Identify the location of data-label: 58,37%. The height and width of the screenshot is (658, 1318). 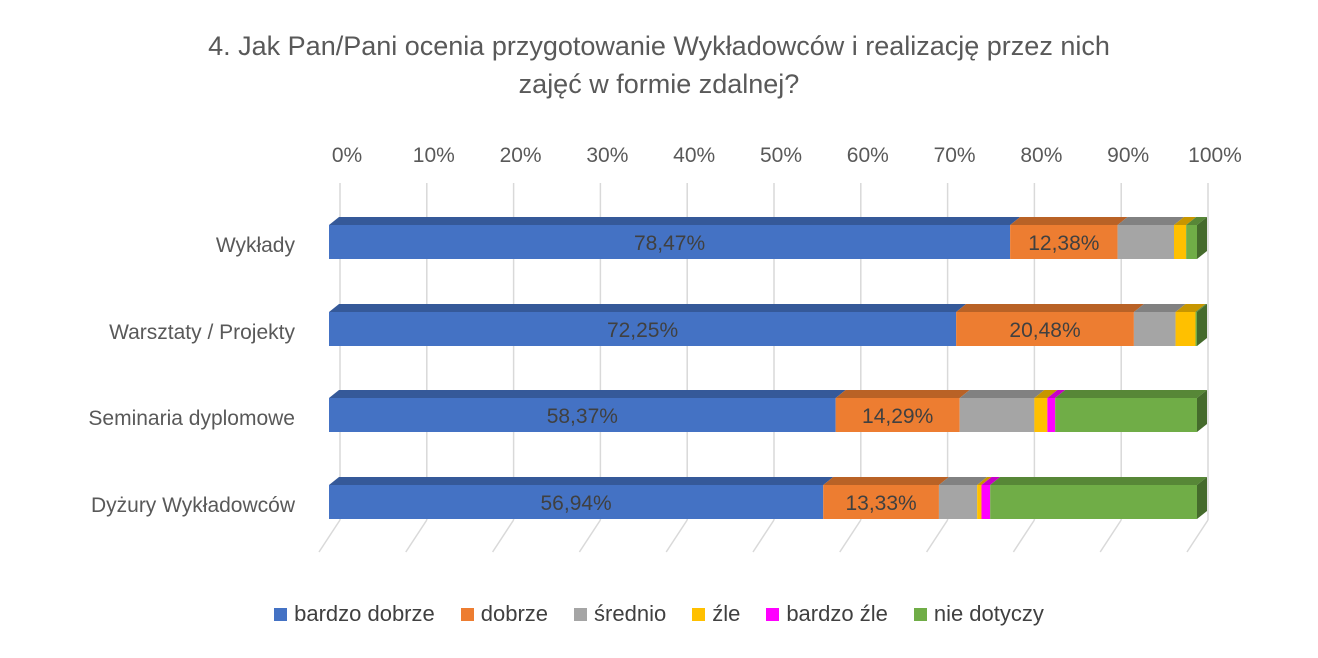
(582, 416).